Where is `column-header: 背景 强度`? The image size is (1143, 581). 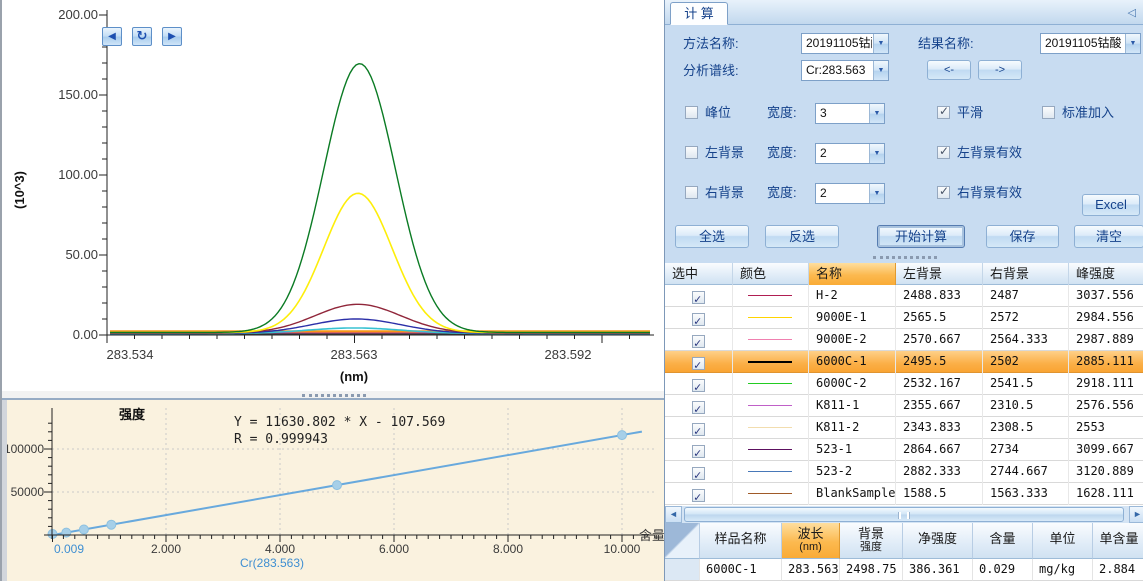
column-header: 背景 强度 is located at coordinates (871, 541).